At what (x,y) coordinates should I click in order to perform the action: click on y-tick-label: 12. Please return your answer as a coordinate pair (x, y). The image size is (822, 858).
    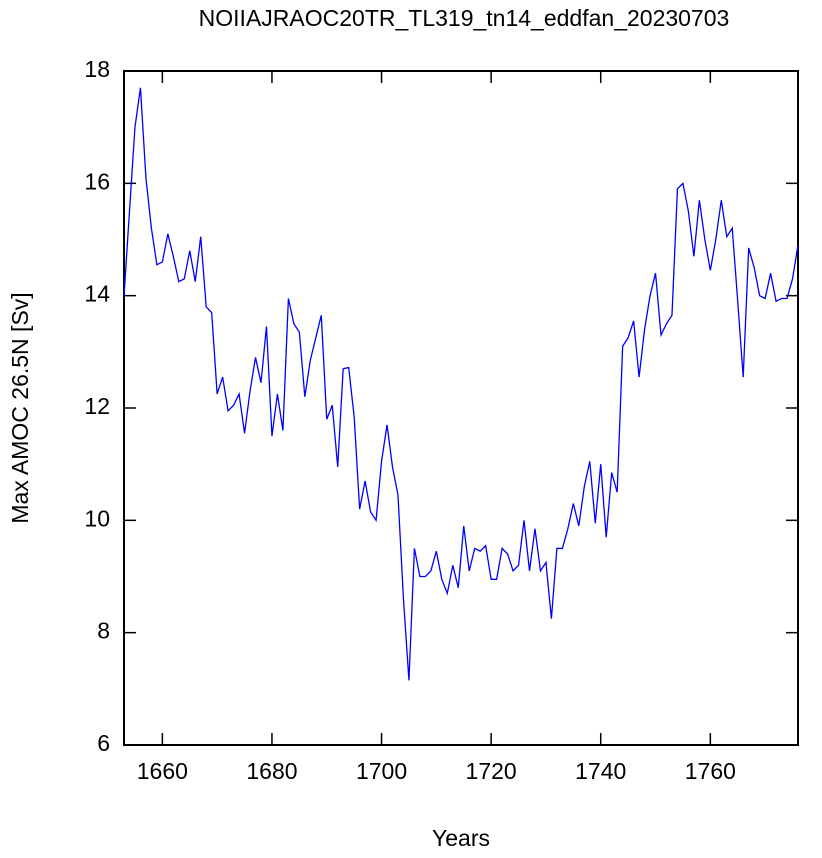
    Looking at the image, I should click on (97, 406).